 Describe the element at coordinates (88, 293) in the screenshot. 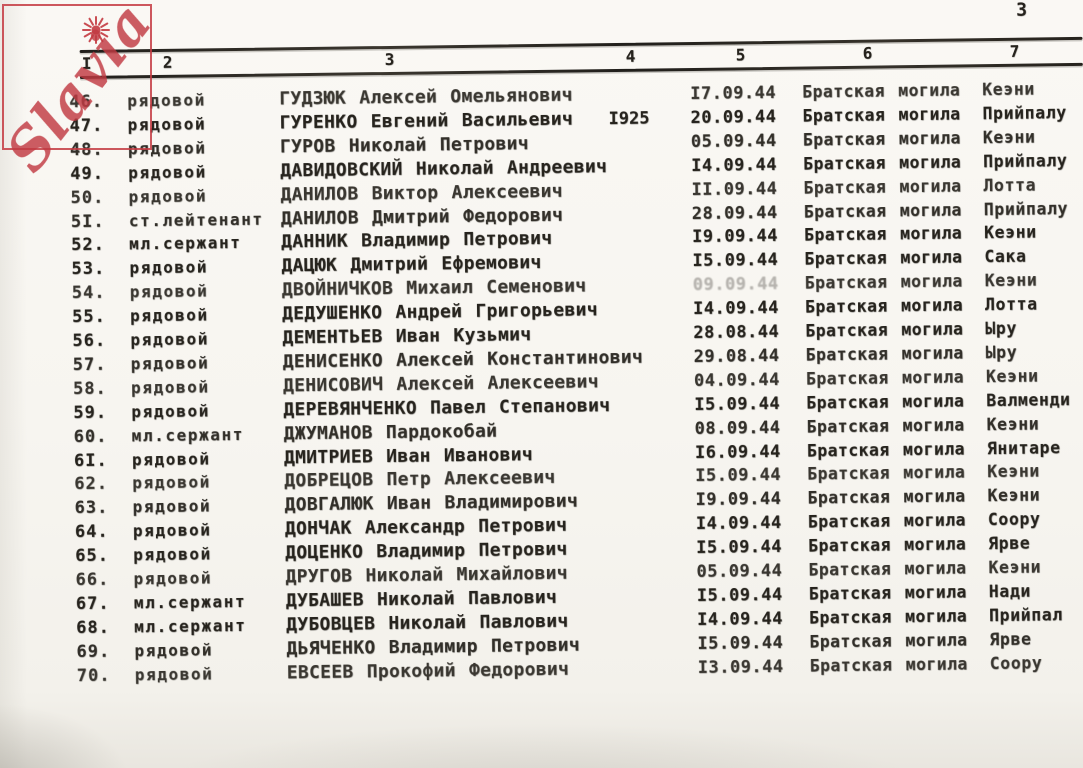

I see `row-number: 54.` at that location.